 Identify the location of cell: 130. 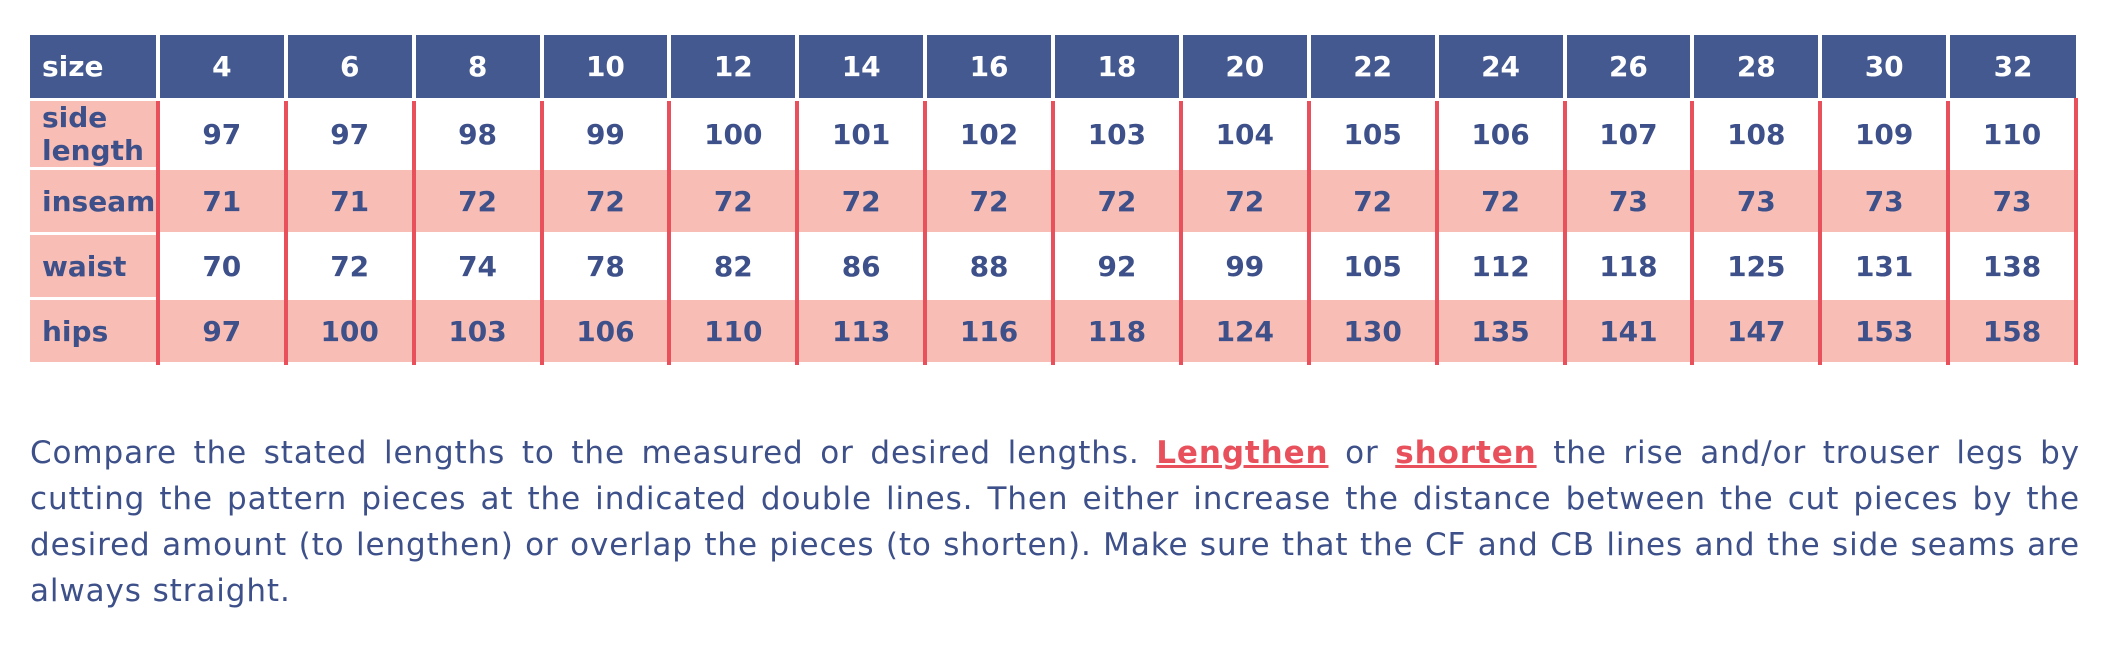
(1373, 331).